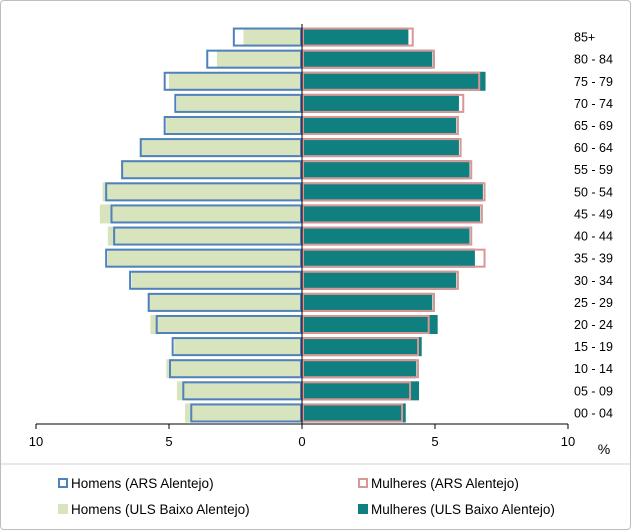 The image size is (631, 530). I want to click on age-group-label: 15 - 19, so click(593, 347).